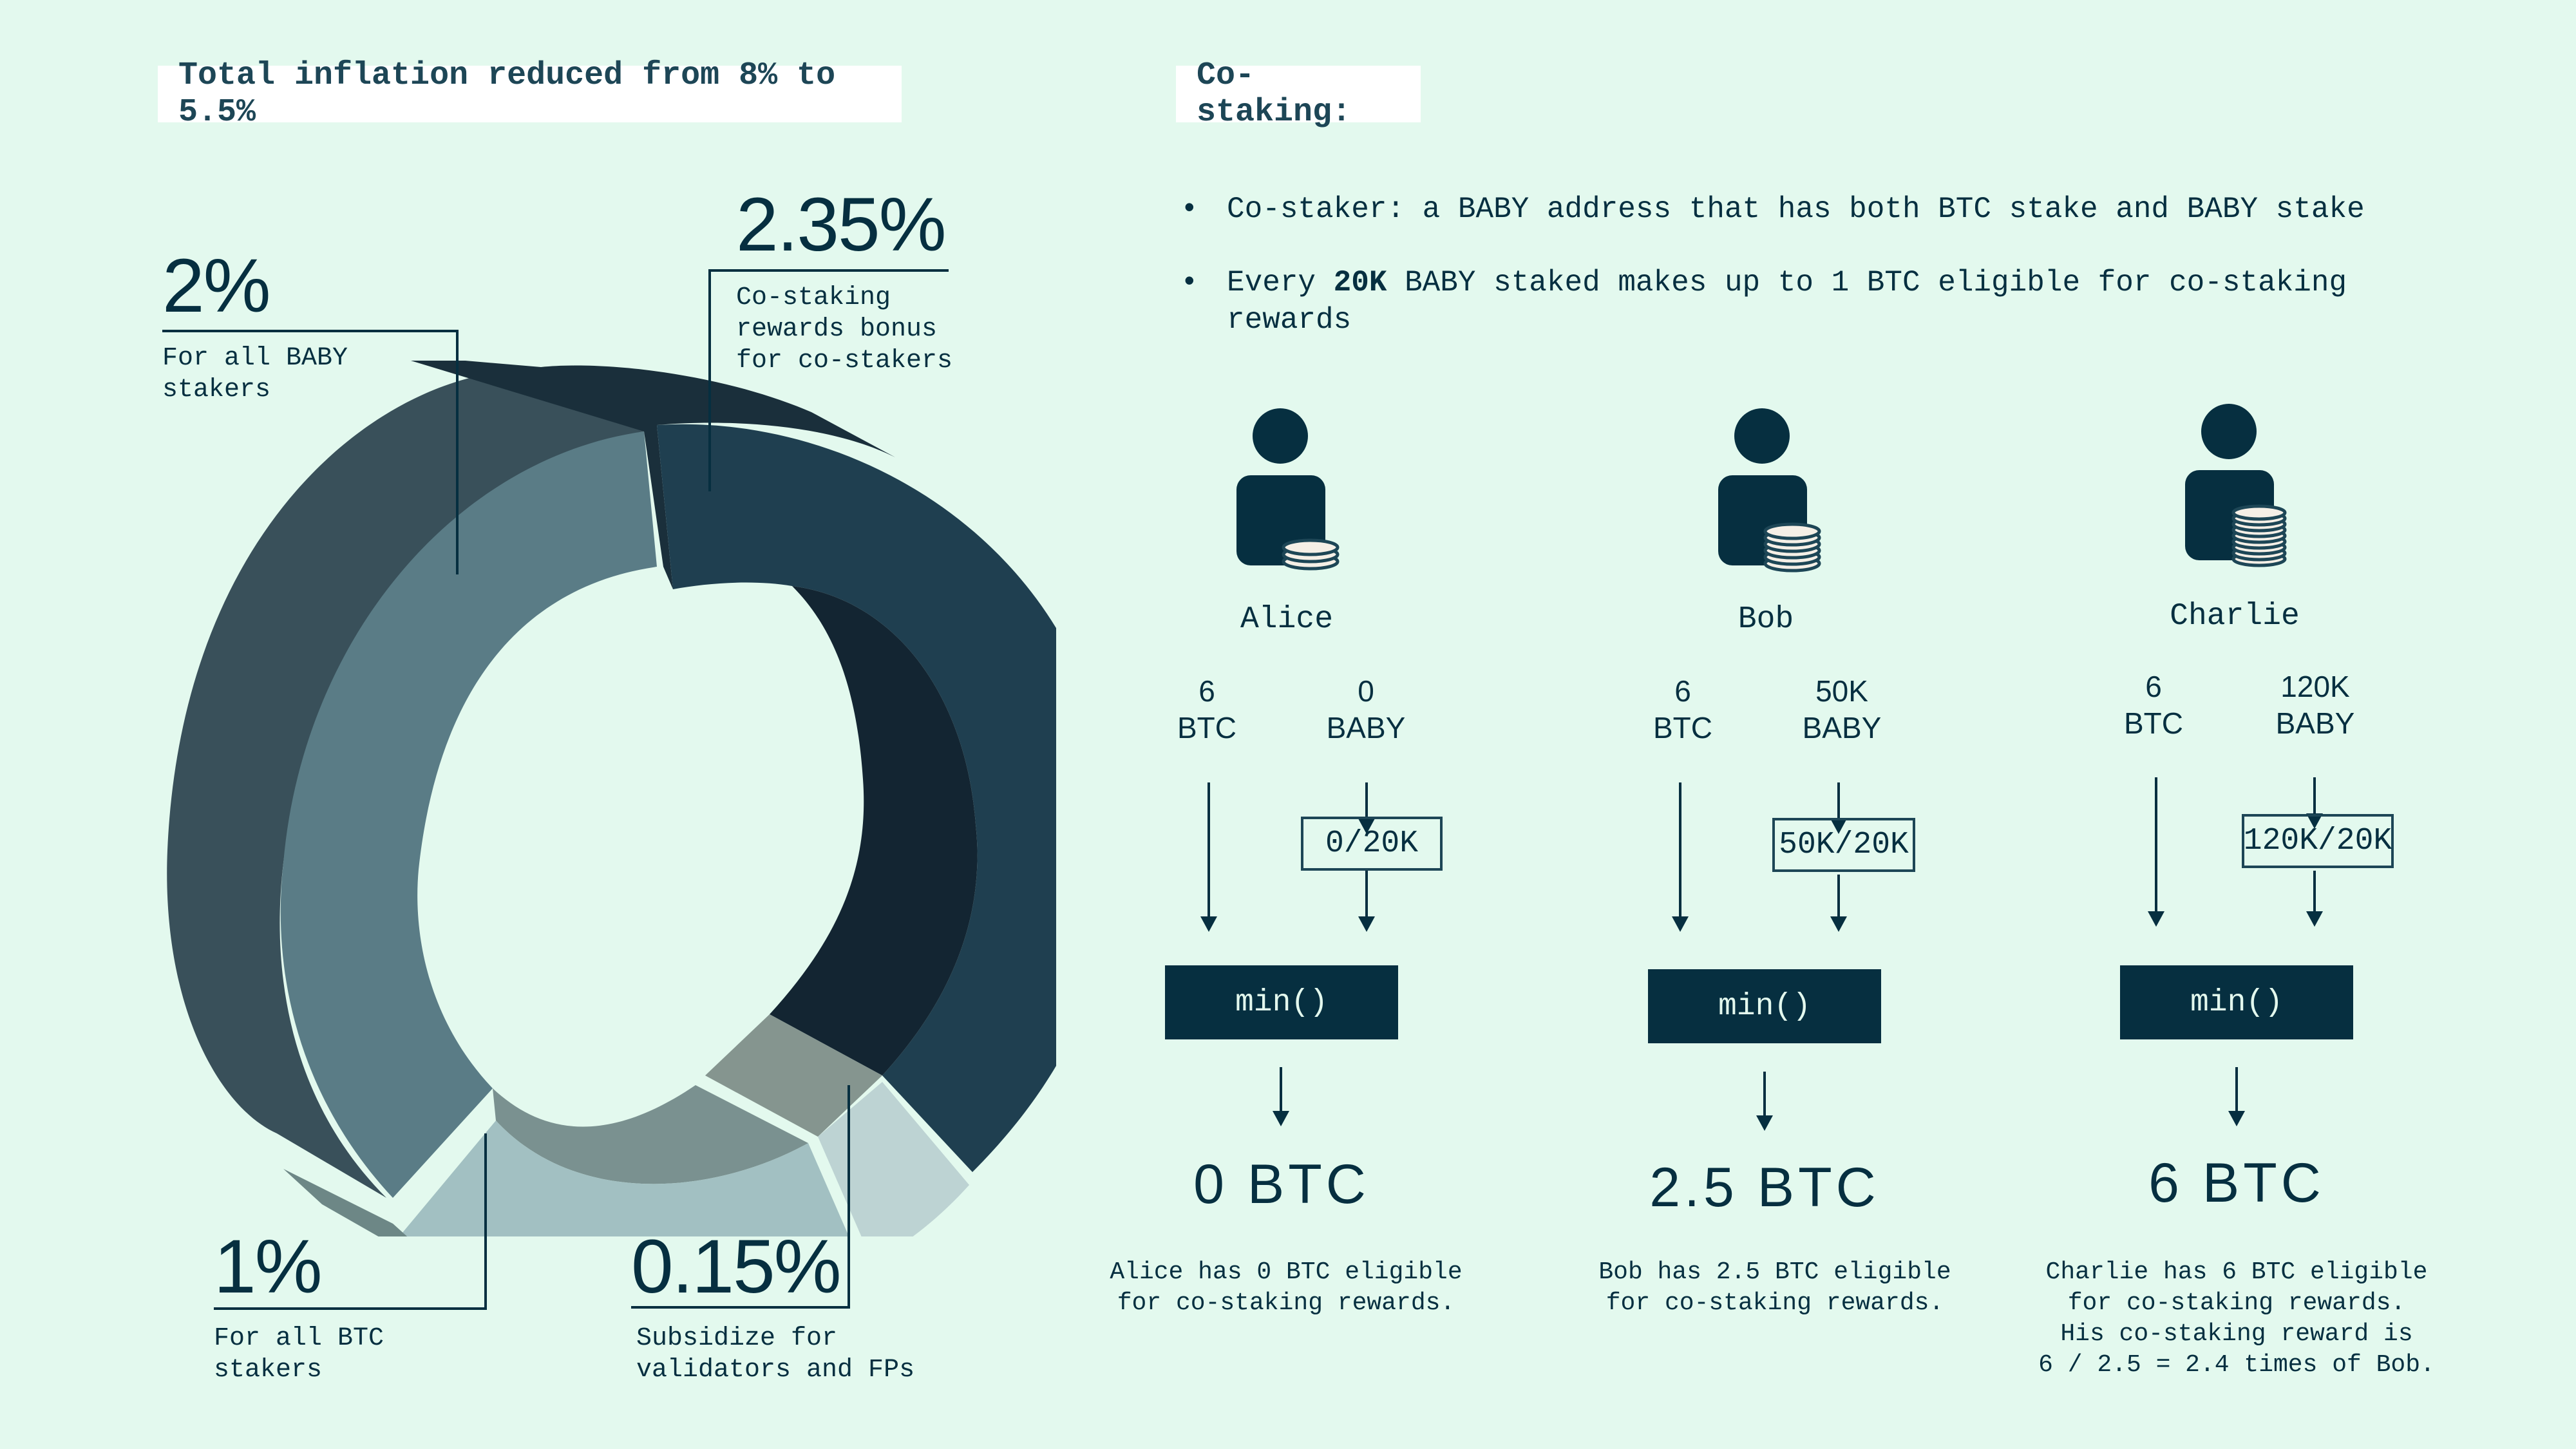 The height and width of the screenshot is (1449, 2576). What do you see at coordinates (1206, 709) in the screenshot?
I see `alice-btc-amount: 6 BTC` at bounding box center [1206, 709].